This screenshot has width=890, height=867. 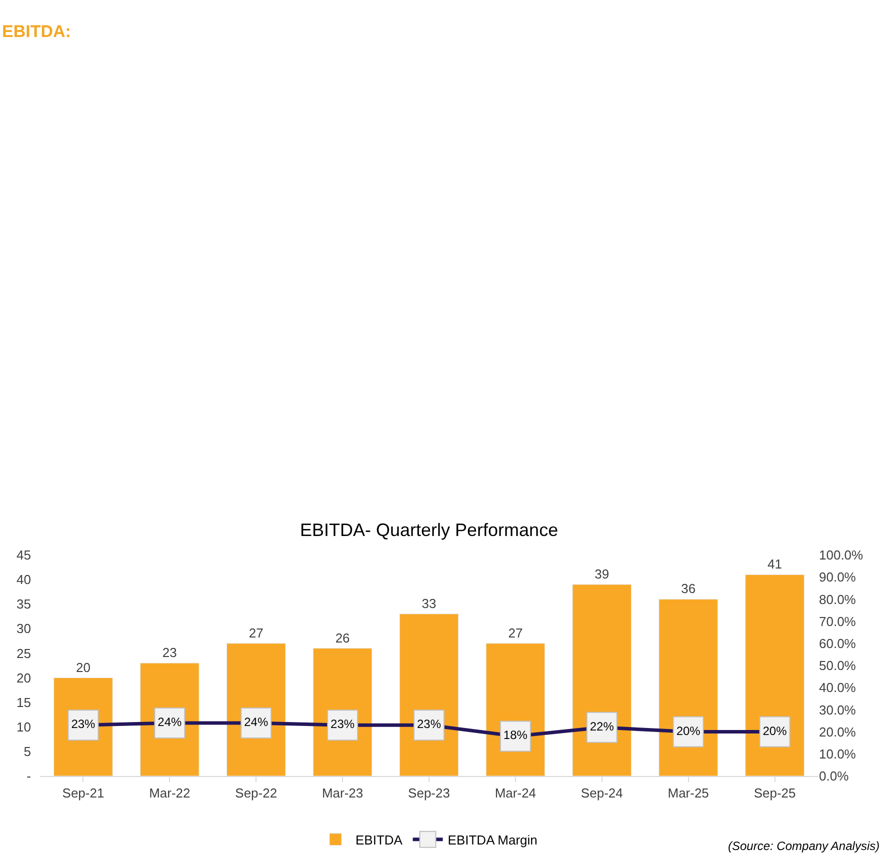 What do you see at coordinates (429, 530) in the screenshot?
I see `chart-title: EBITDA- Quarterly Performance` at bounding box center [429, 530].